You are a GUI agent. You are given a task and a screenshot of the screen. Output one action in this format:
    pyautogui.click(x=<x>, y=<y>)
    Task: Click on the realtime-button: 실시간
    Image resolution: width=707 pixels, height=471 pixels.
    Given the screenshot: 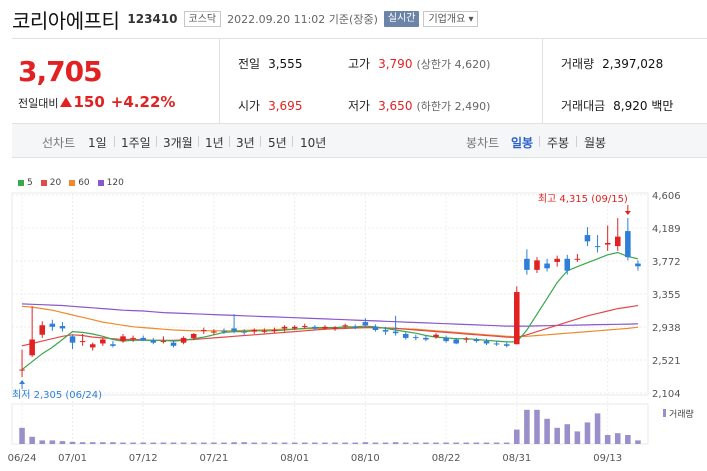 What is the action you would take?
    pyautogui.click(x=401, y=19)
    